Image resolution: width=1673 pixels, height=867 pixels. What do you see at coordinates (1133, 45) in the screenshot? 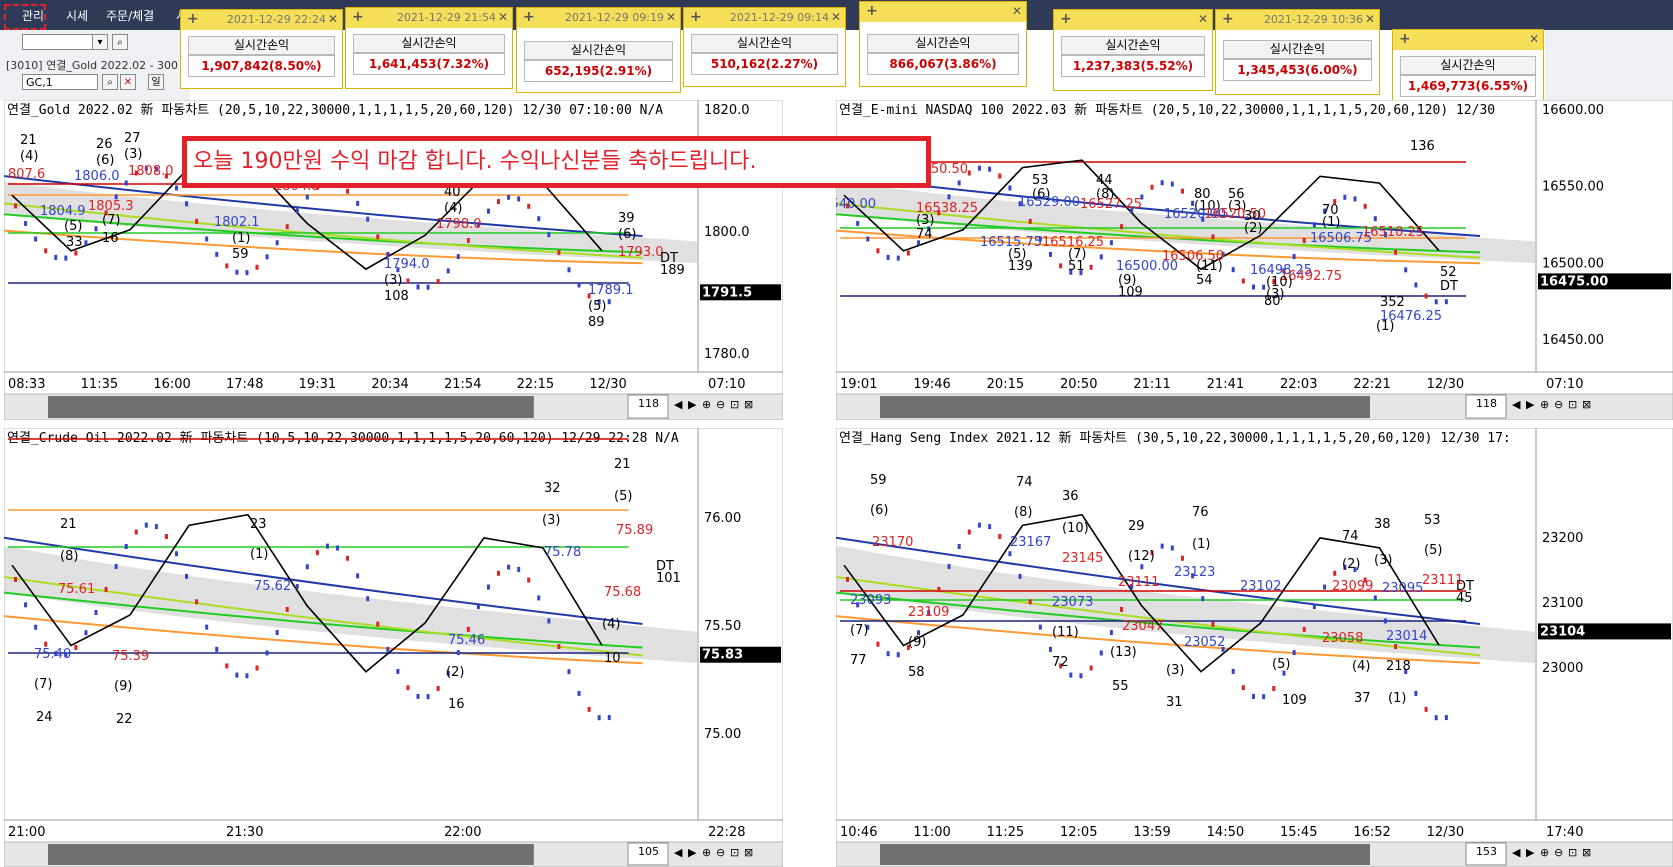
I see `panel-title: 실시간손익` at bounding box center [1133, 45].